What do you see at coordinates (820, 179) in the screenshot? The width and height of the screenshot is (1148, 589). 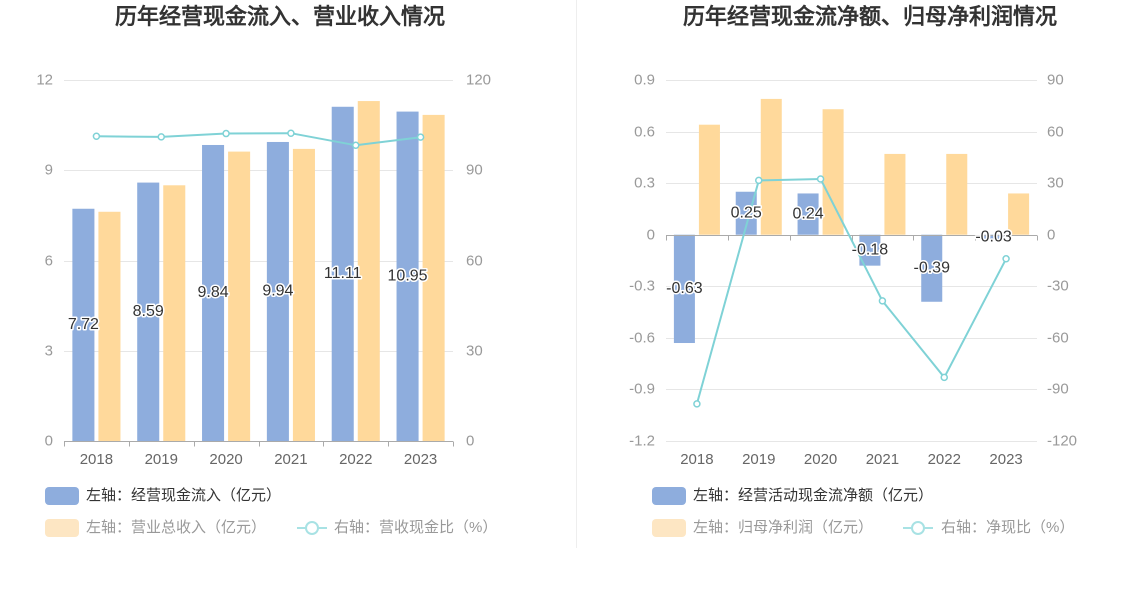 I see `cash-profit-ratio-point-2020` at bounding box center [820, 179].